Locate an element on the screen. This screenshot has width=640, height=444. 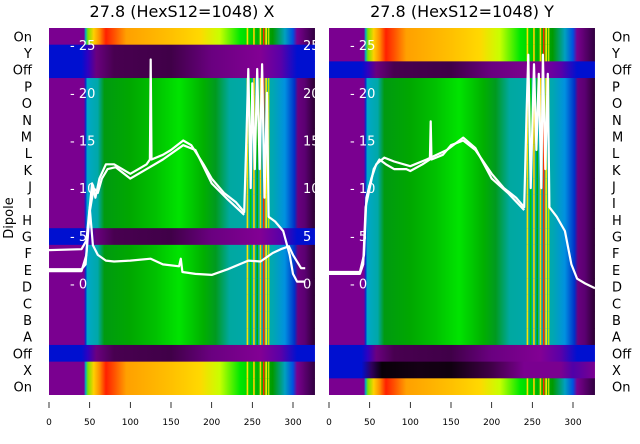
xtick-label: 200 is located at coordinates (211, 423).